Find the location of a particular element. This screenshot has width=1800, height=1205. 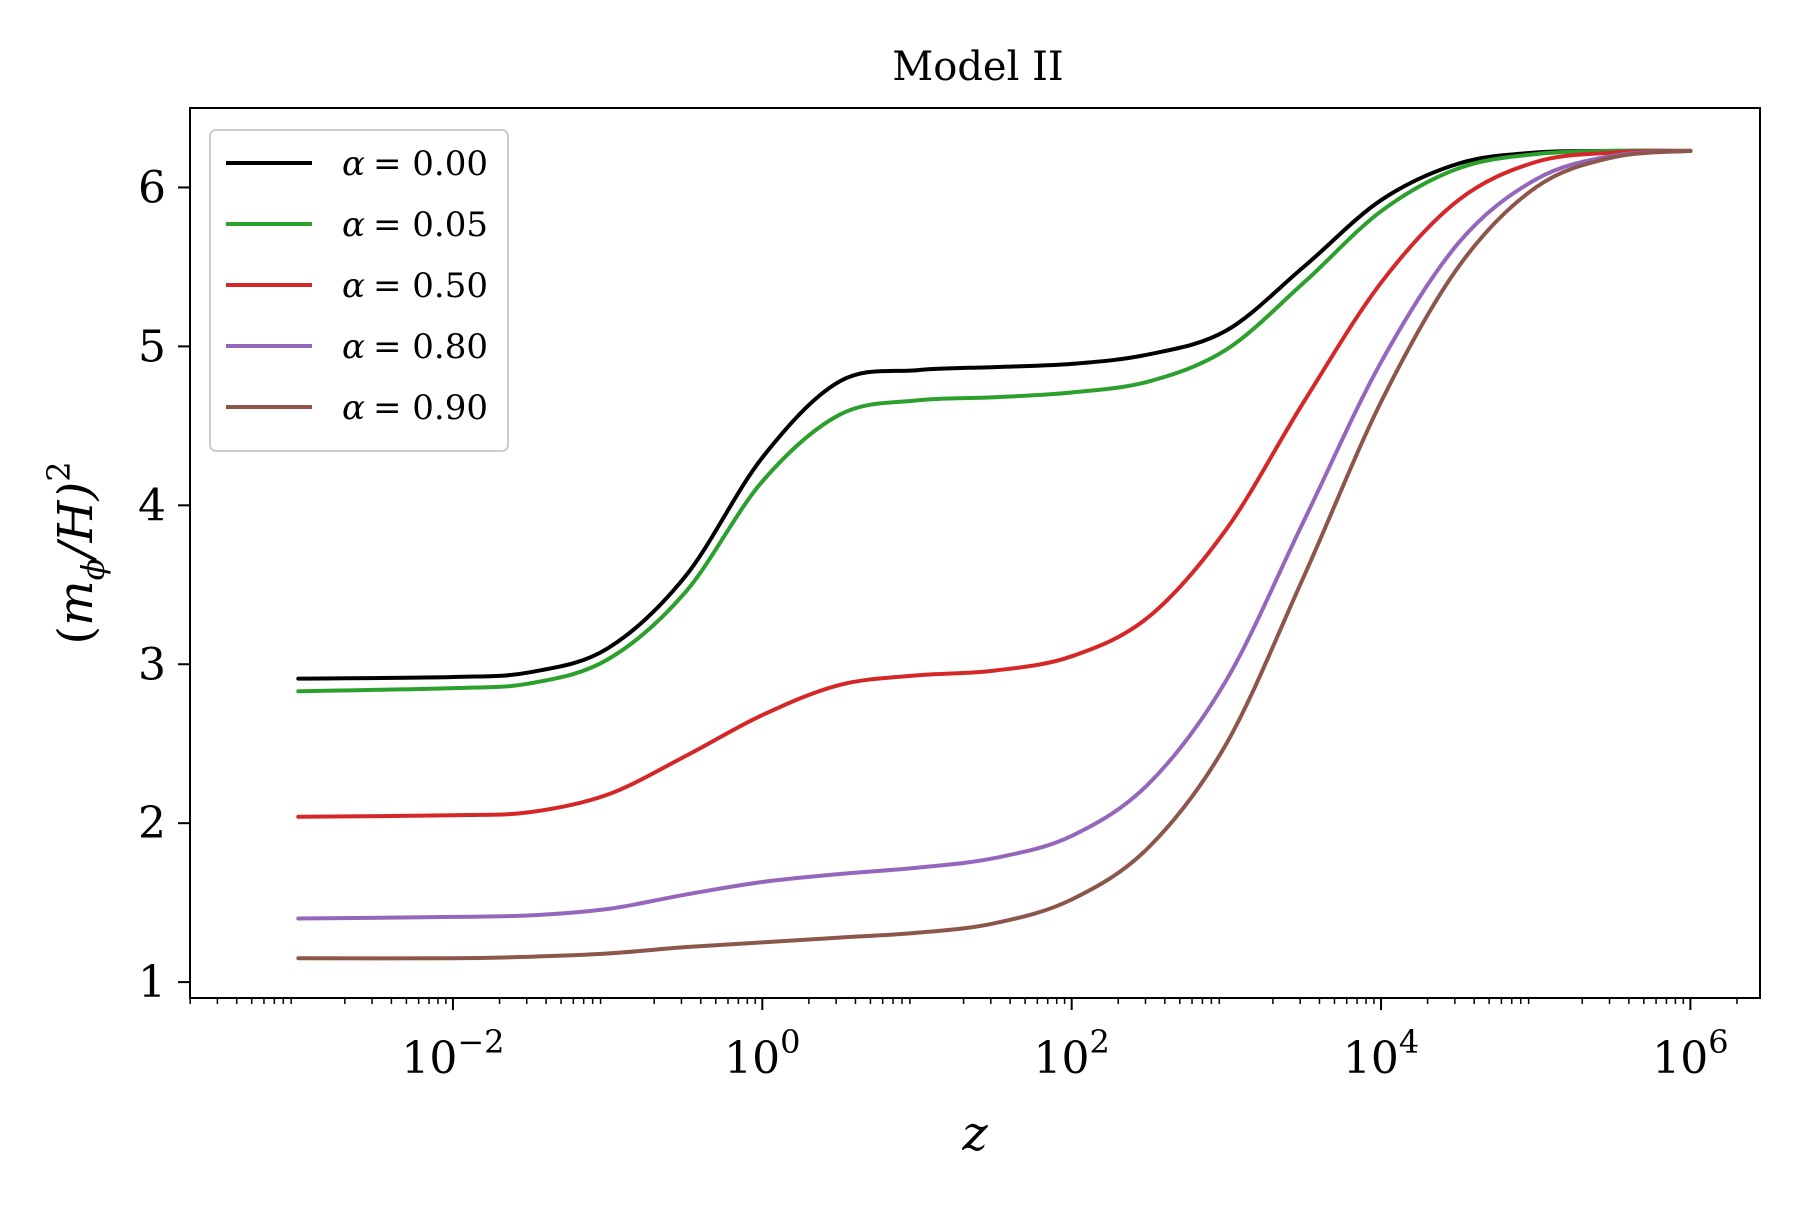

y-tick-label: 6 is located at coordinates (152, 187).